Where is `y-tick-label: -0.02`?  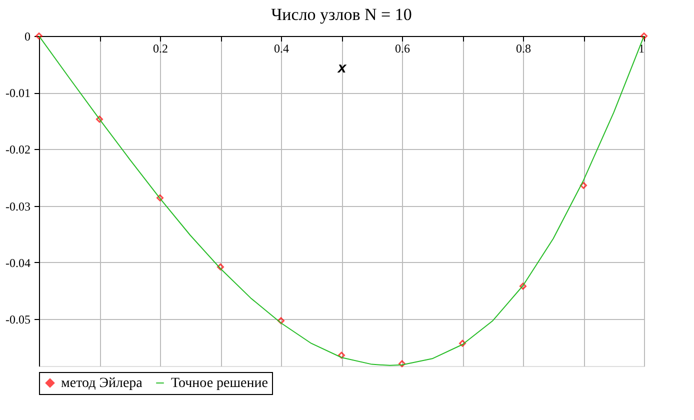
y-tick-label: -0.02 is located at coordinates (18, 149).